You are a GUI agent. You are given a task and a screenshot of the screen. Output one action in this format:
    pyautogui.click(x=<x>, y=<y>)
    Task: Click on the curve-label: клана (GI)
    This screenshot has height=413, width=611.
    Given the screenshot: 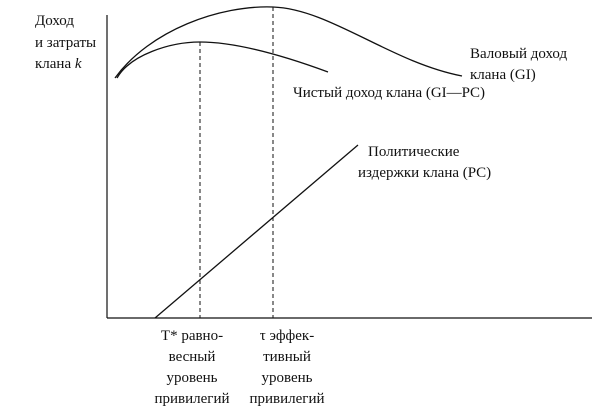 What is the action you would take?
    pyautogui.click(x=503, y=75)
    